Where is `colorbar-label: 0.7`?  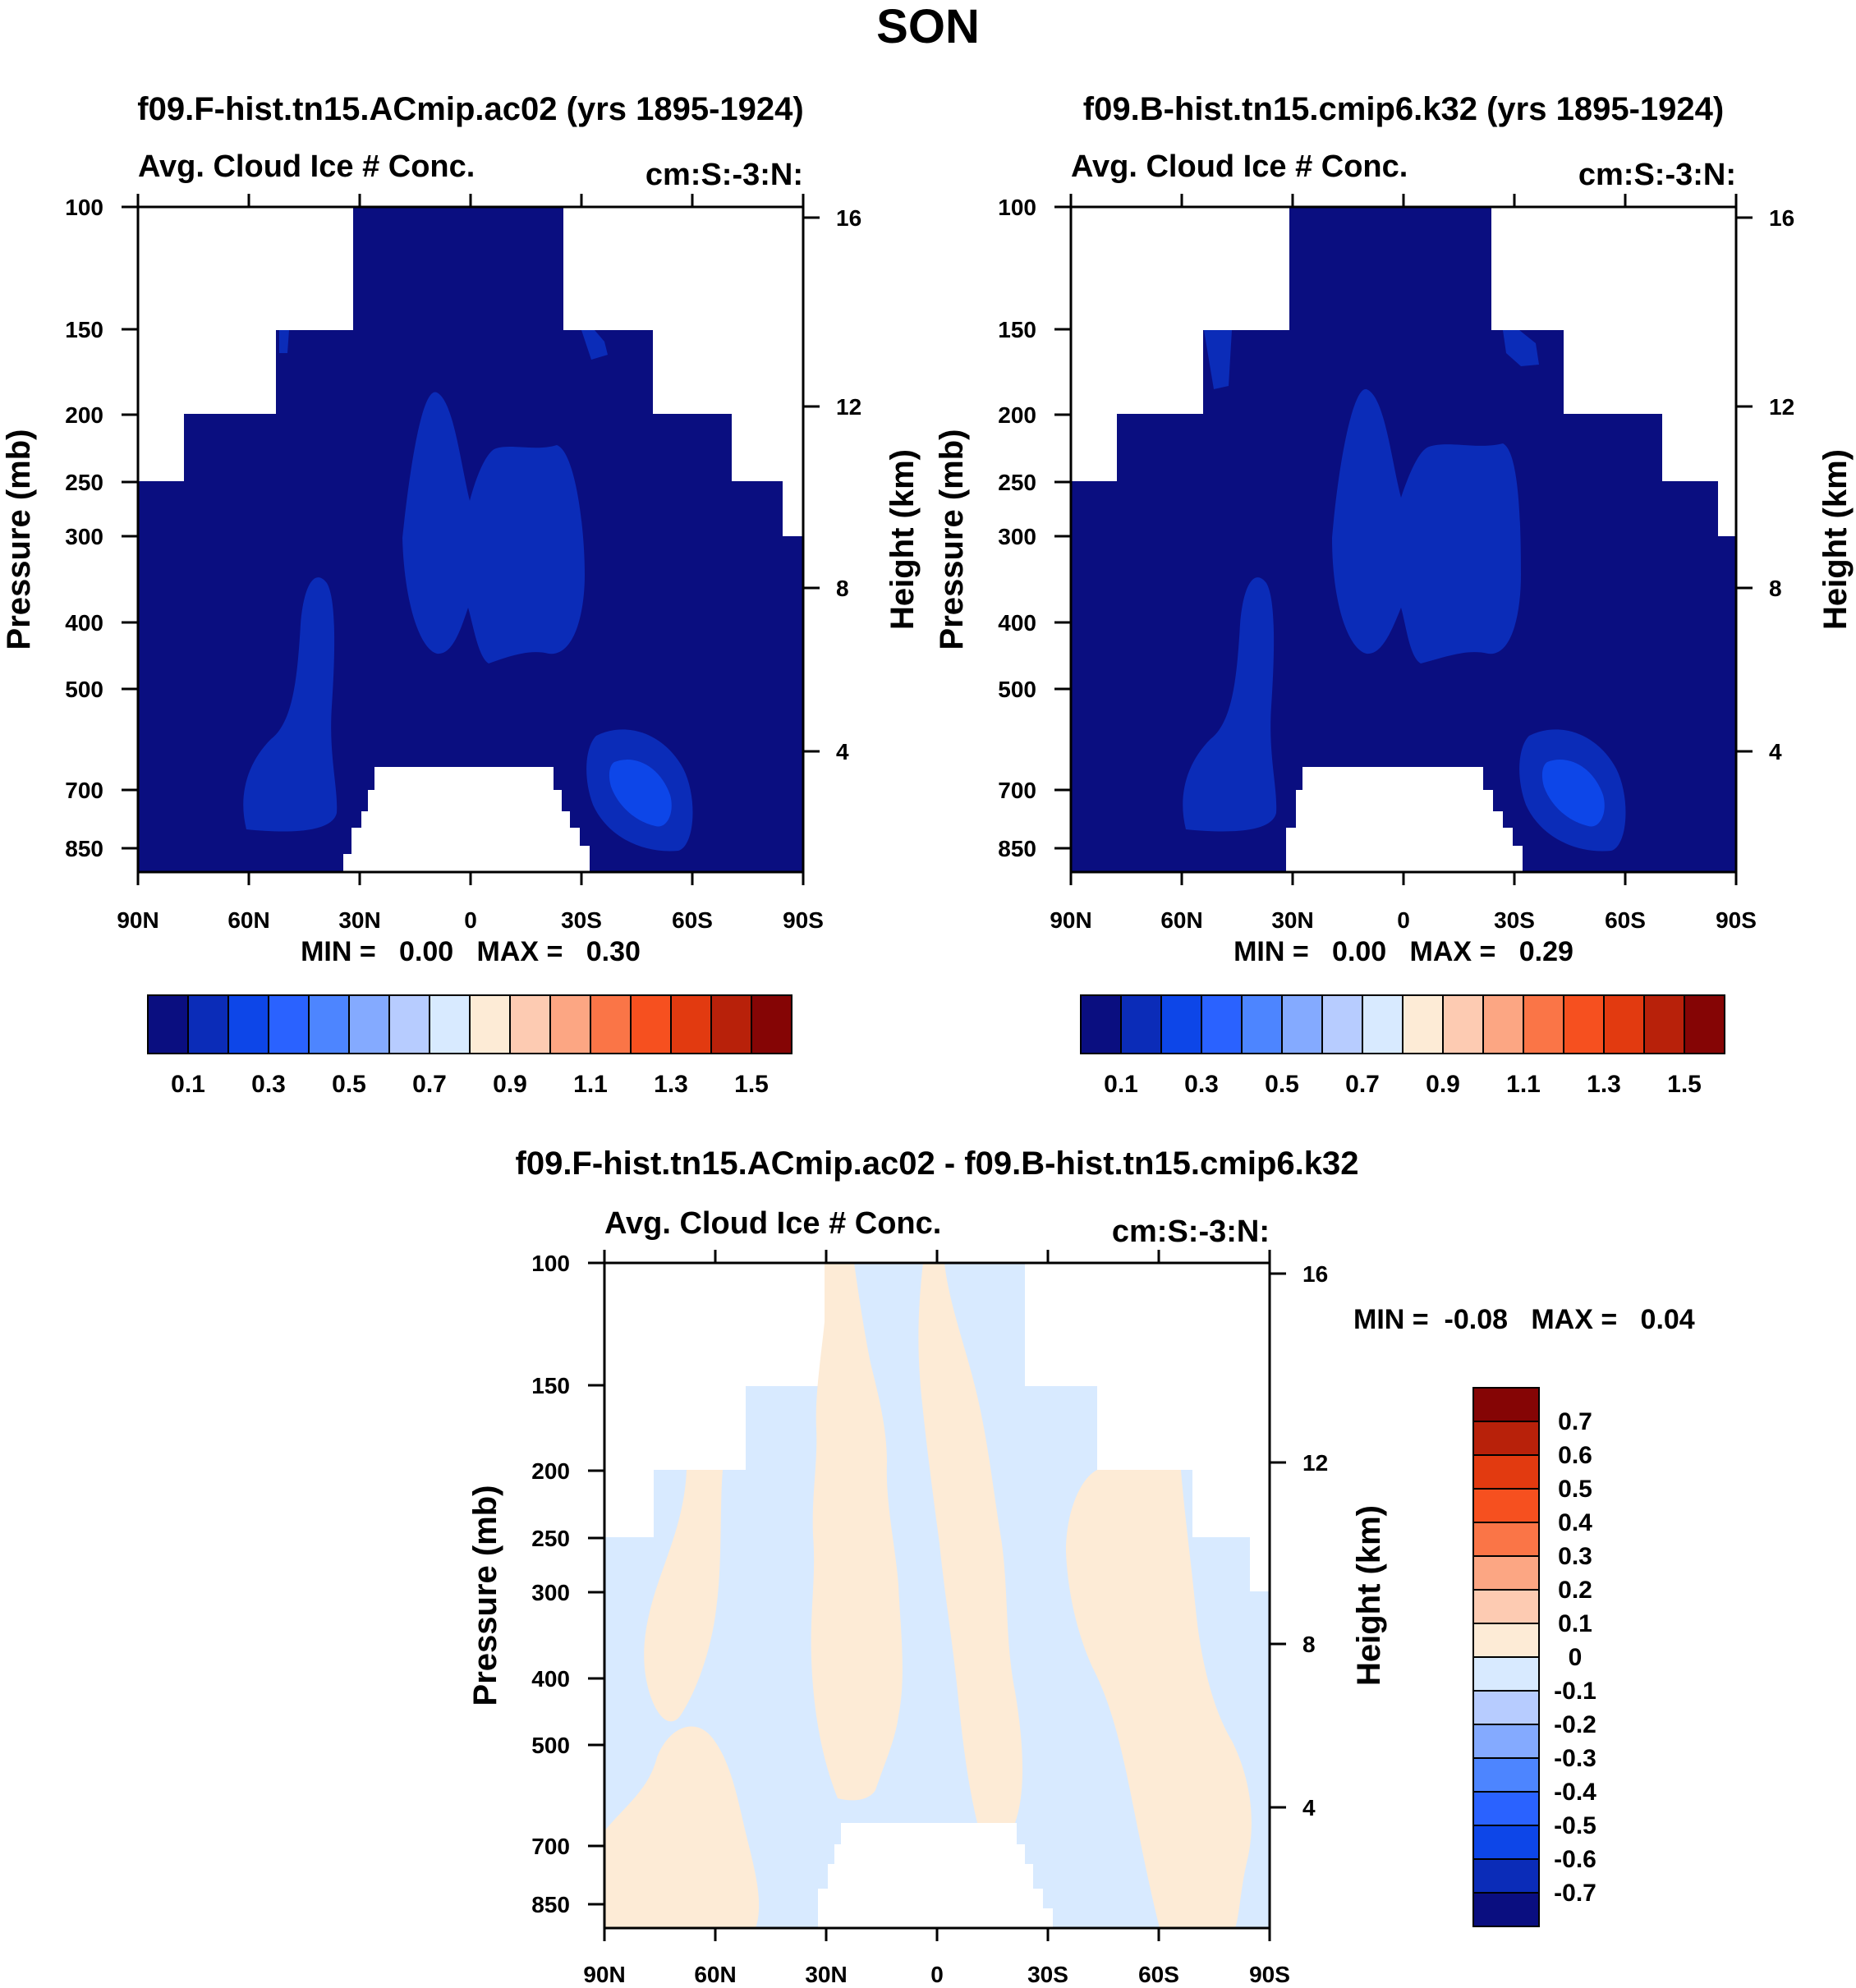
colorbar-label: 0.7 is located at coordinates (429, 1084).